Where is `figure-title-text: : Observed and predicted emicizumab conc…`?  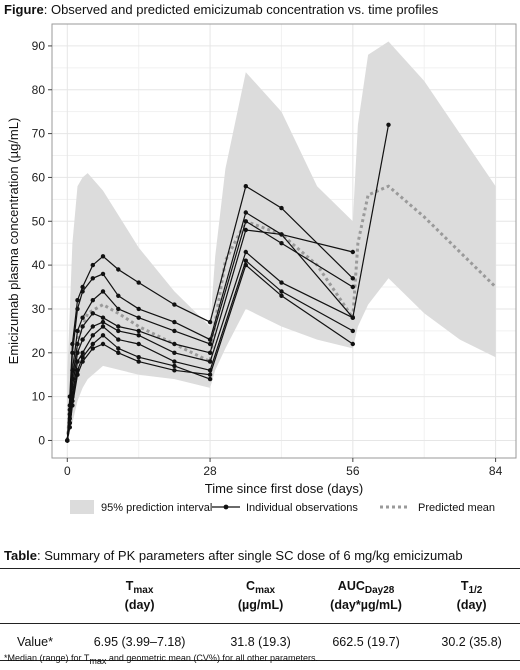 figure-title-text: : Observed and predicted emicizumab conc… is located at coordinates (241, 9).